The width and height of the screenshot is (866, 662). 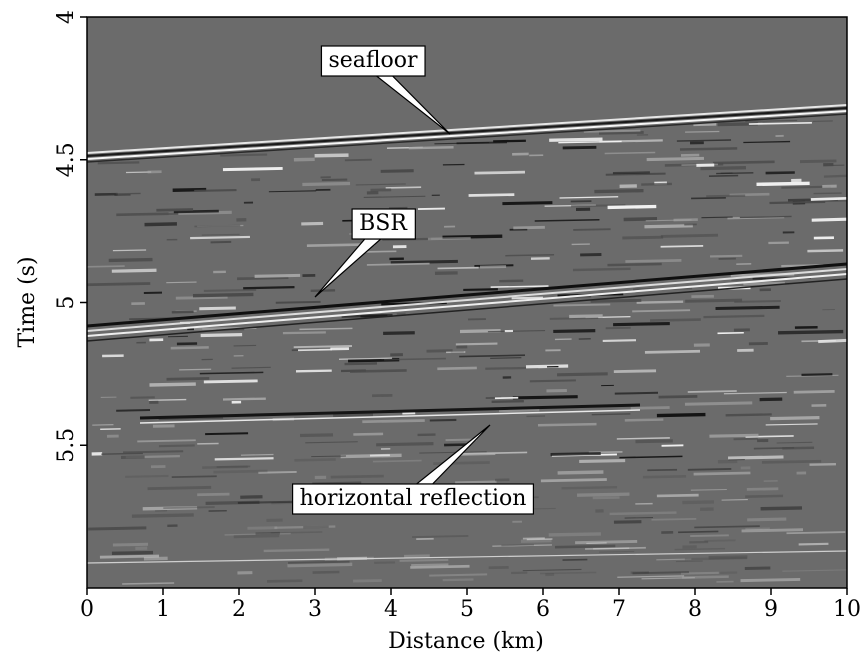 I want to click on x-tick-label: 2, so click(x=239, y=609).